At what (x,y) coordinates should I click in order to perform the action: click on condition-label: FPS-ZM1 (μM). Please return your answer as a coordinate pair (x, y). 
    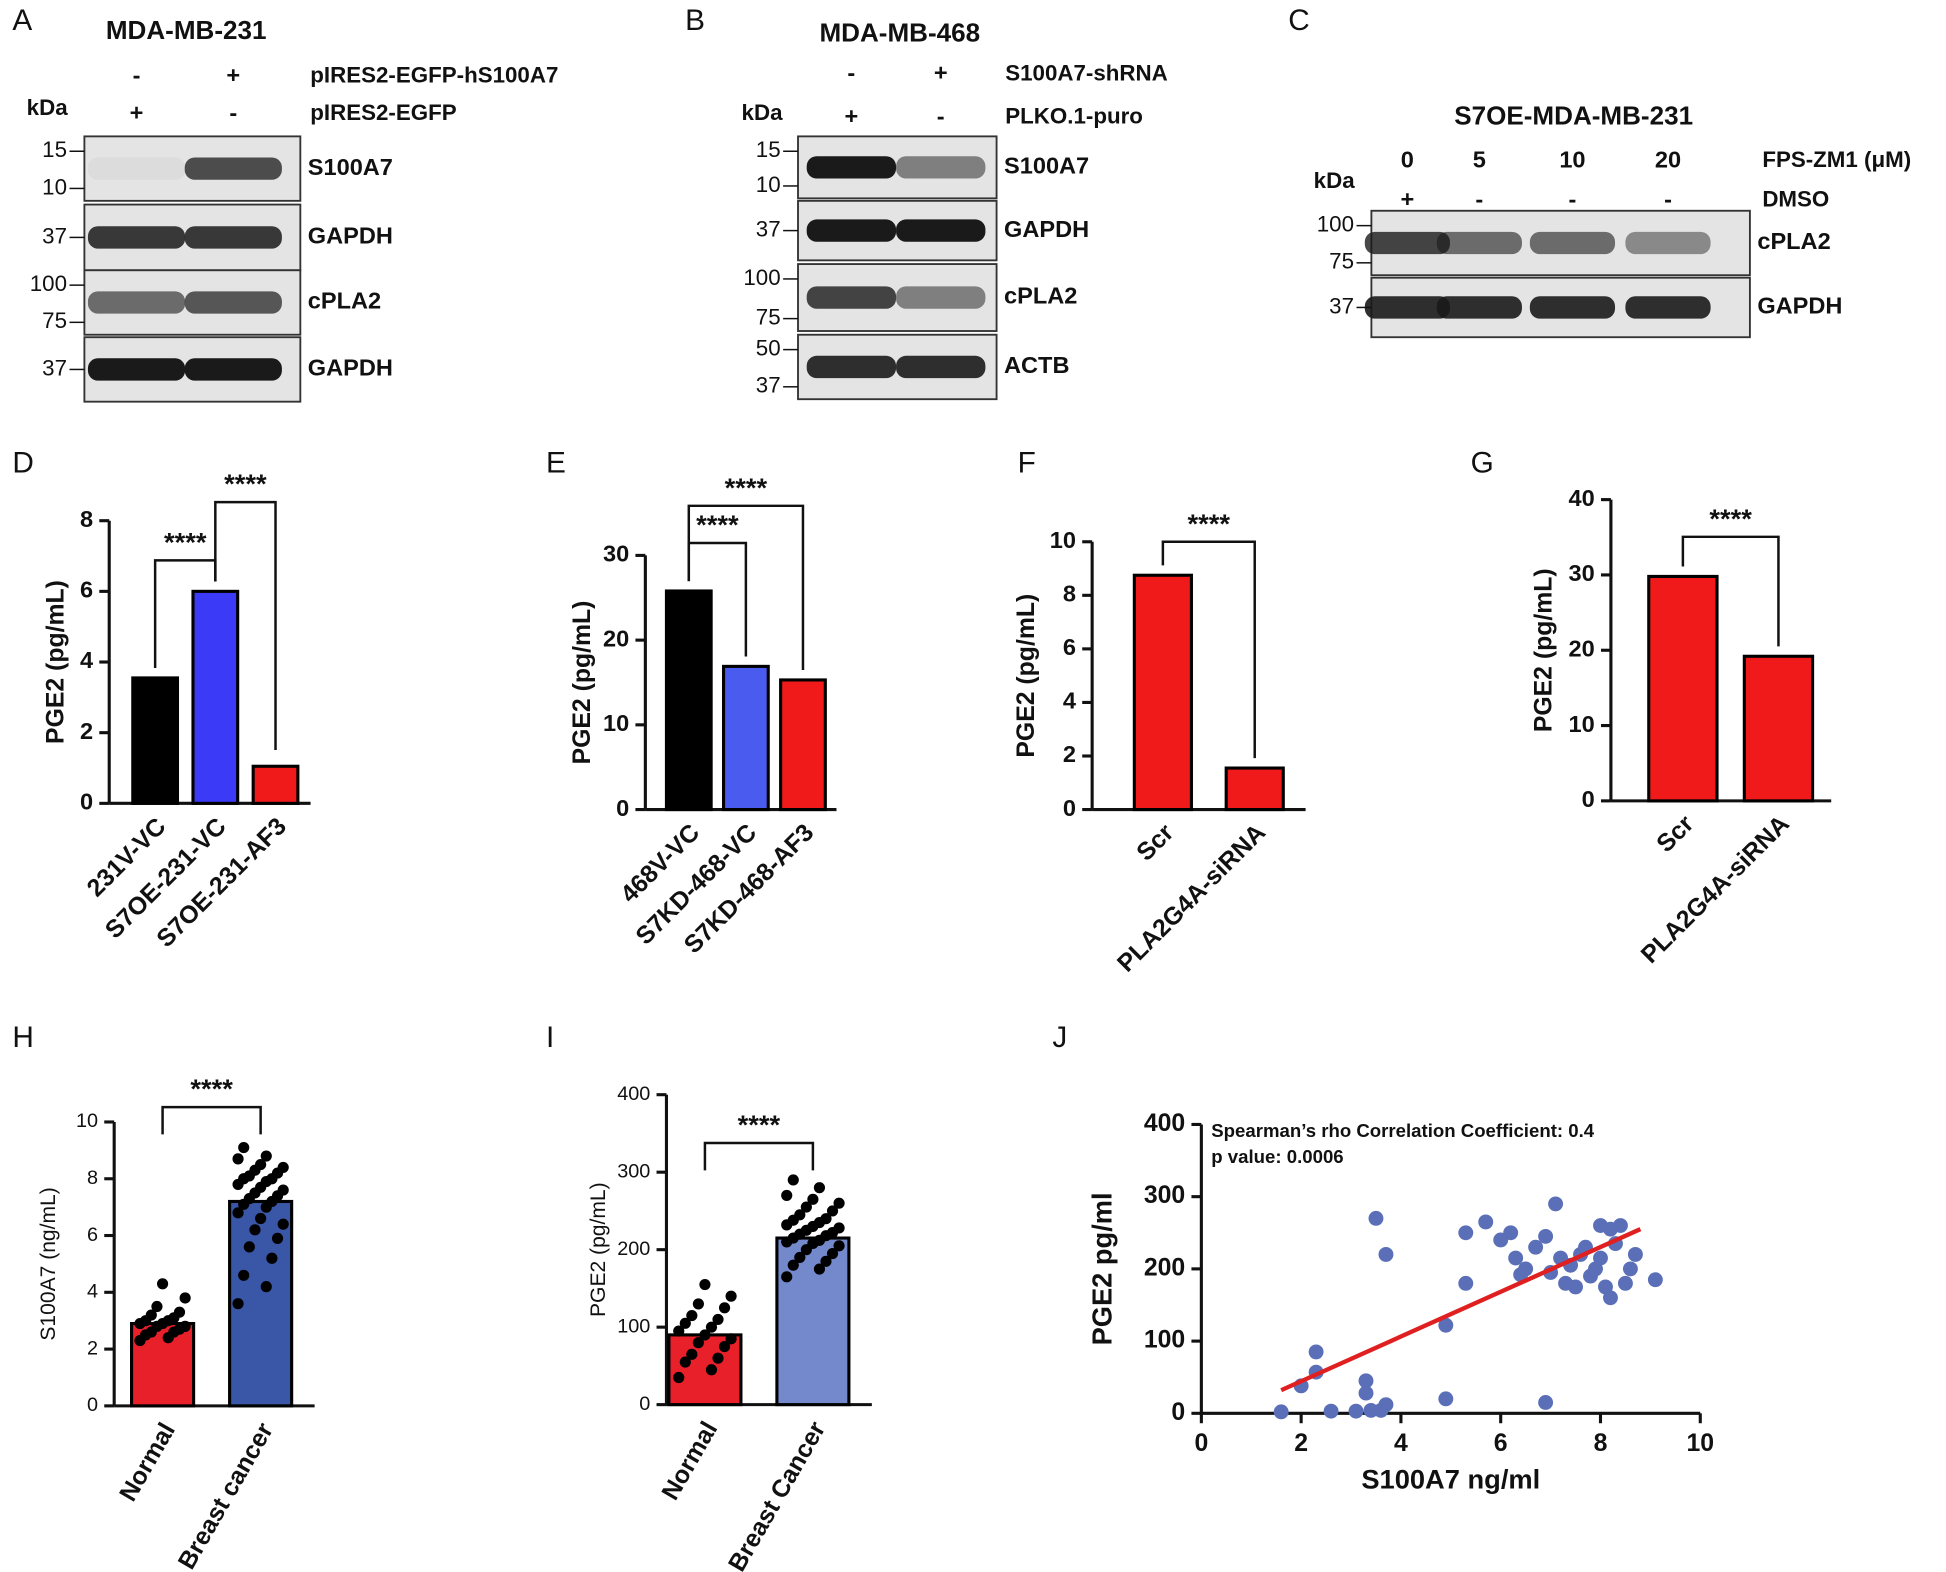
    Looking at the image, I should click on (1836, 159).